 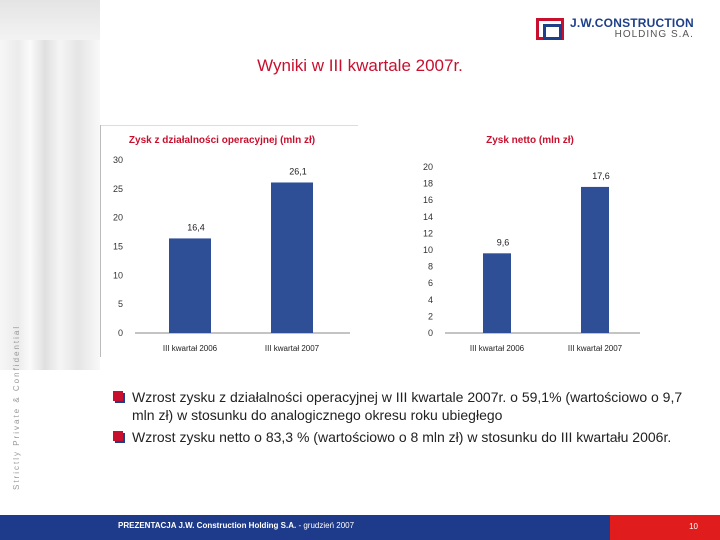 What do you see at coordinates (632, 23) in the screenshot?
I see `logo-name: J.W.CONSTRUCTION` at bounding box center [632, 23].